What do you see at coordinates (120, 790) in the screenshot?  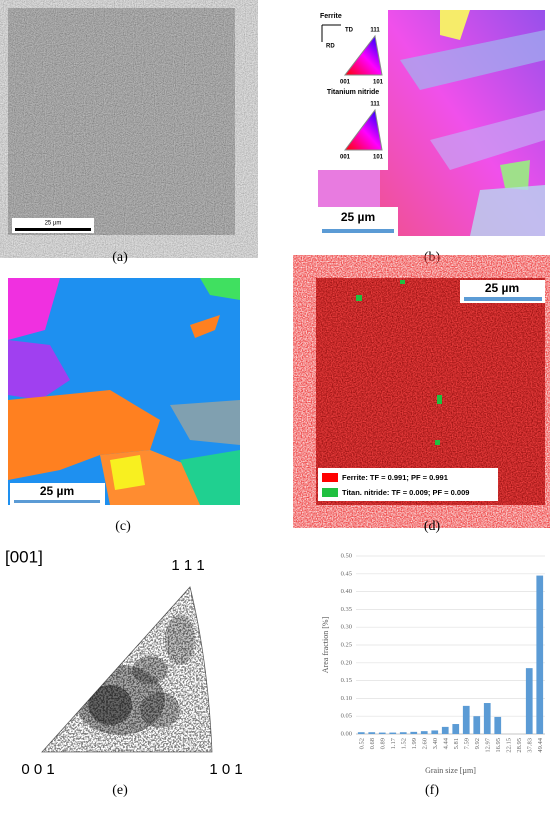 I see `panel-label: (e)` at bounding box center [120, 790].